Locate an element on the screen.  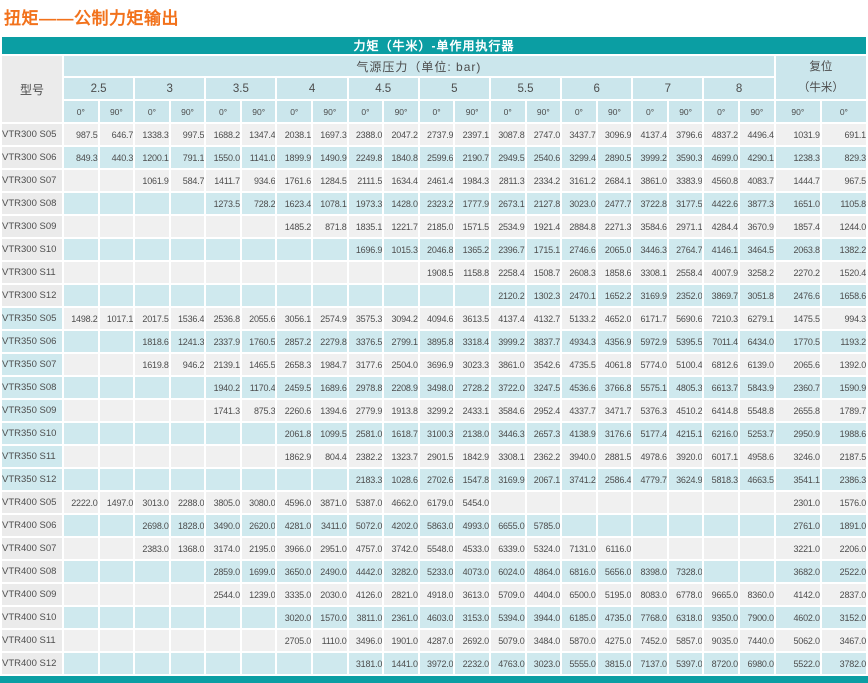
torque-cell: 1984.7 is located at coordinates (330, 364).